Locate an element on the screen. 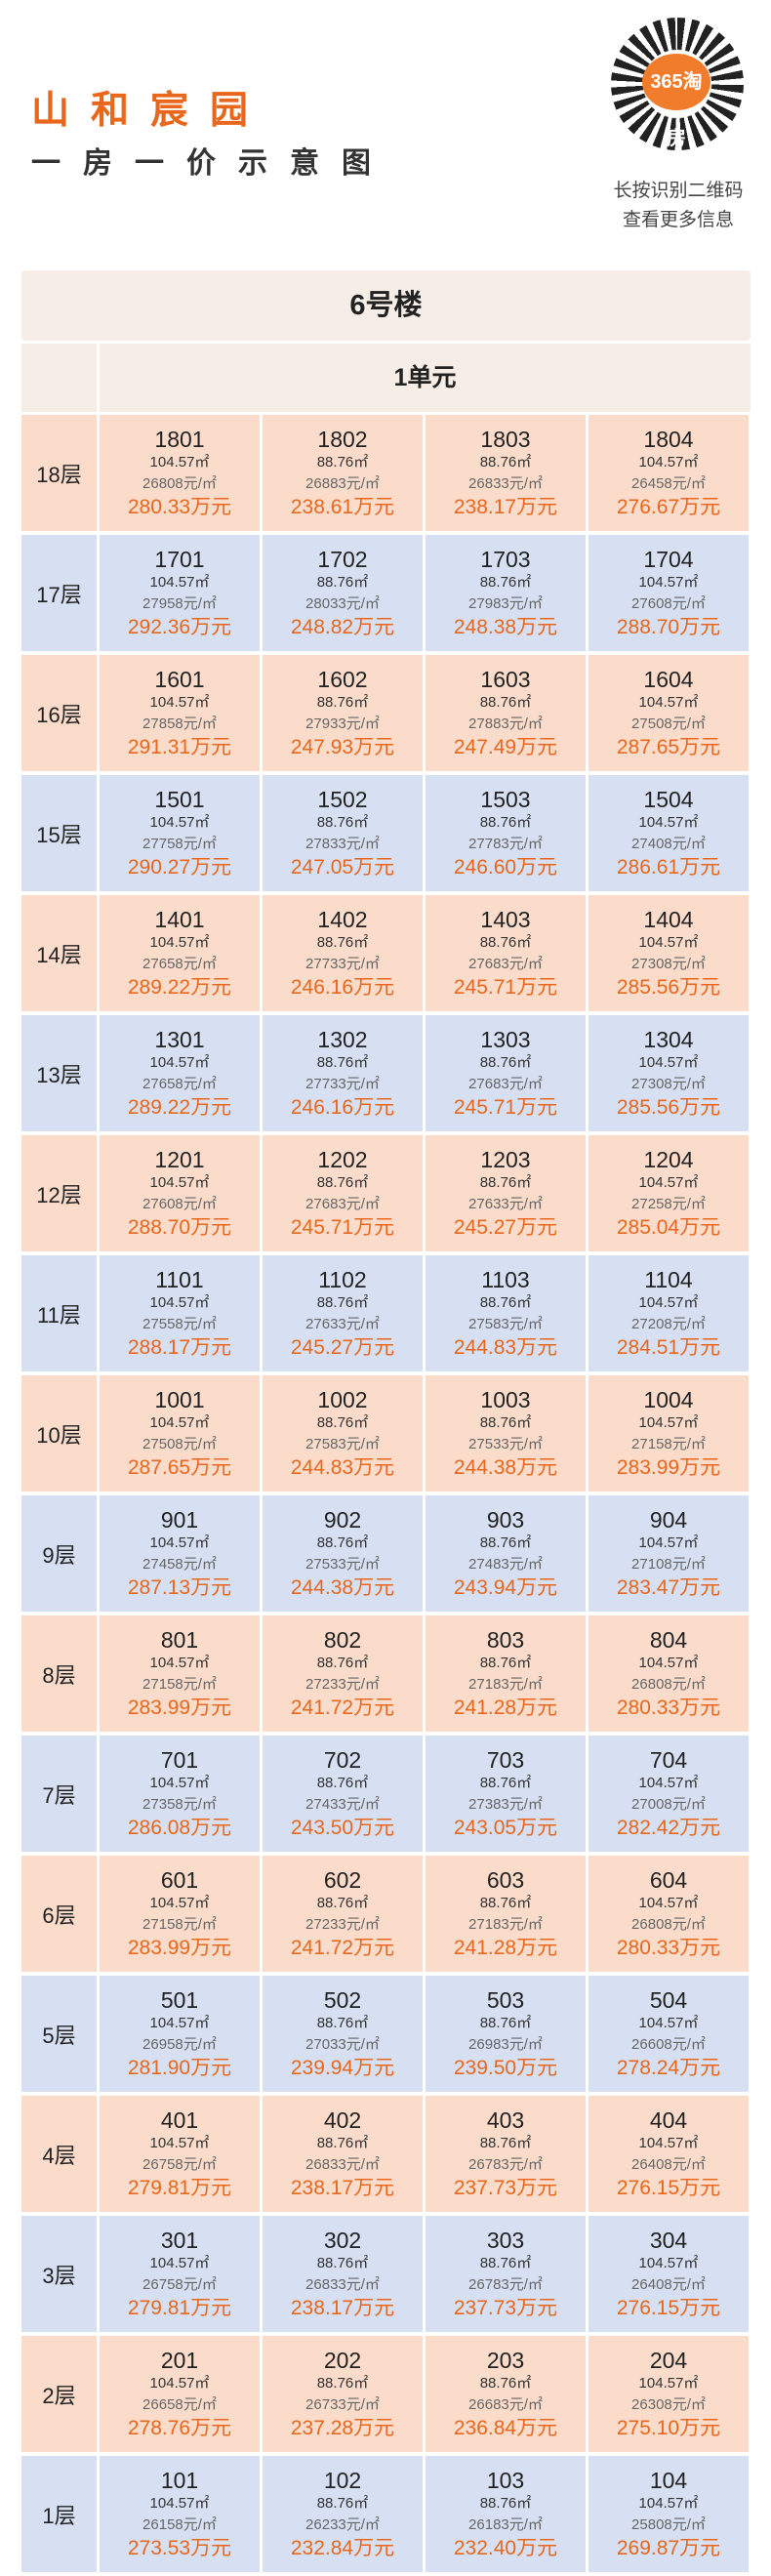 This screenshot has width=771, height=2576. room-cell: 701 104.57㎡ 27358元/㎡ 286.08万元 is located at coordinates (180, 1794).